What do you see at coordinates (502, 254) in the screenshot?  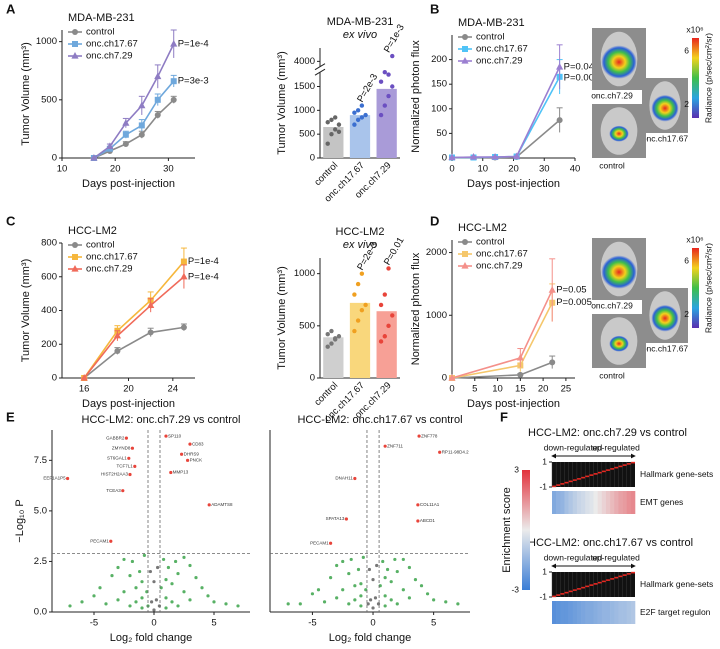 I see `legend-label: onc.ch17.67` at bounding box center [502, 254].